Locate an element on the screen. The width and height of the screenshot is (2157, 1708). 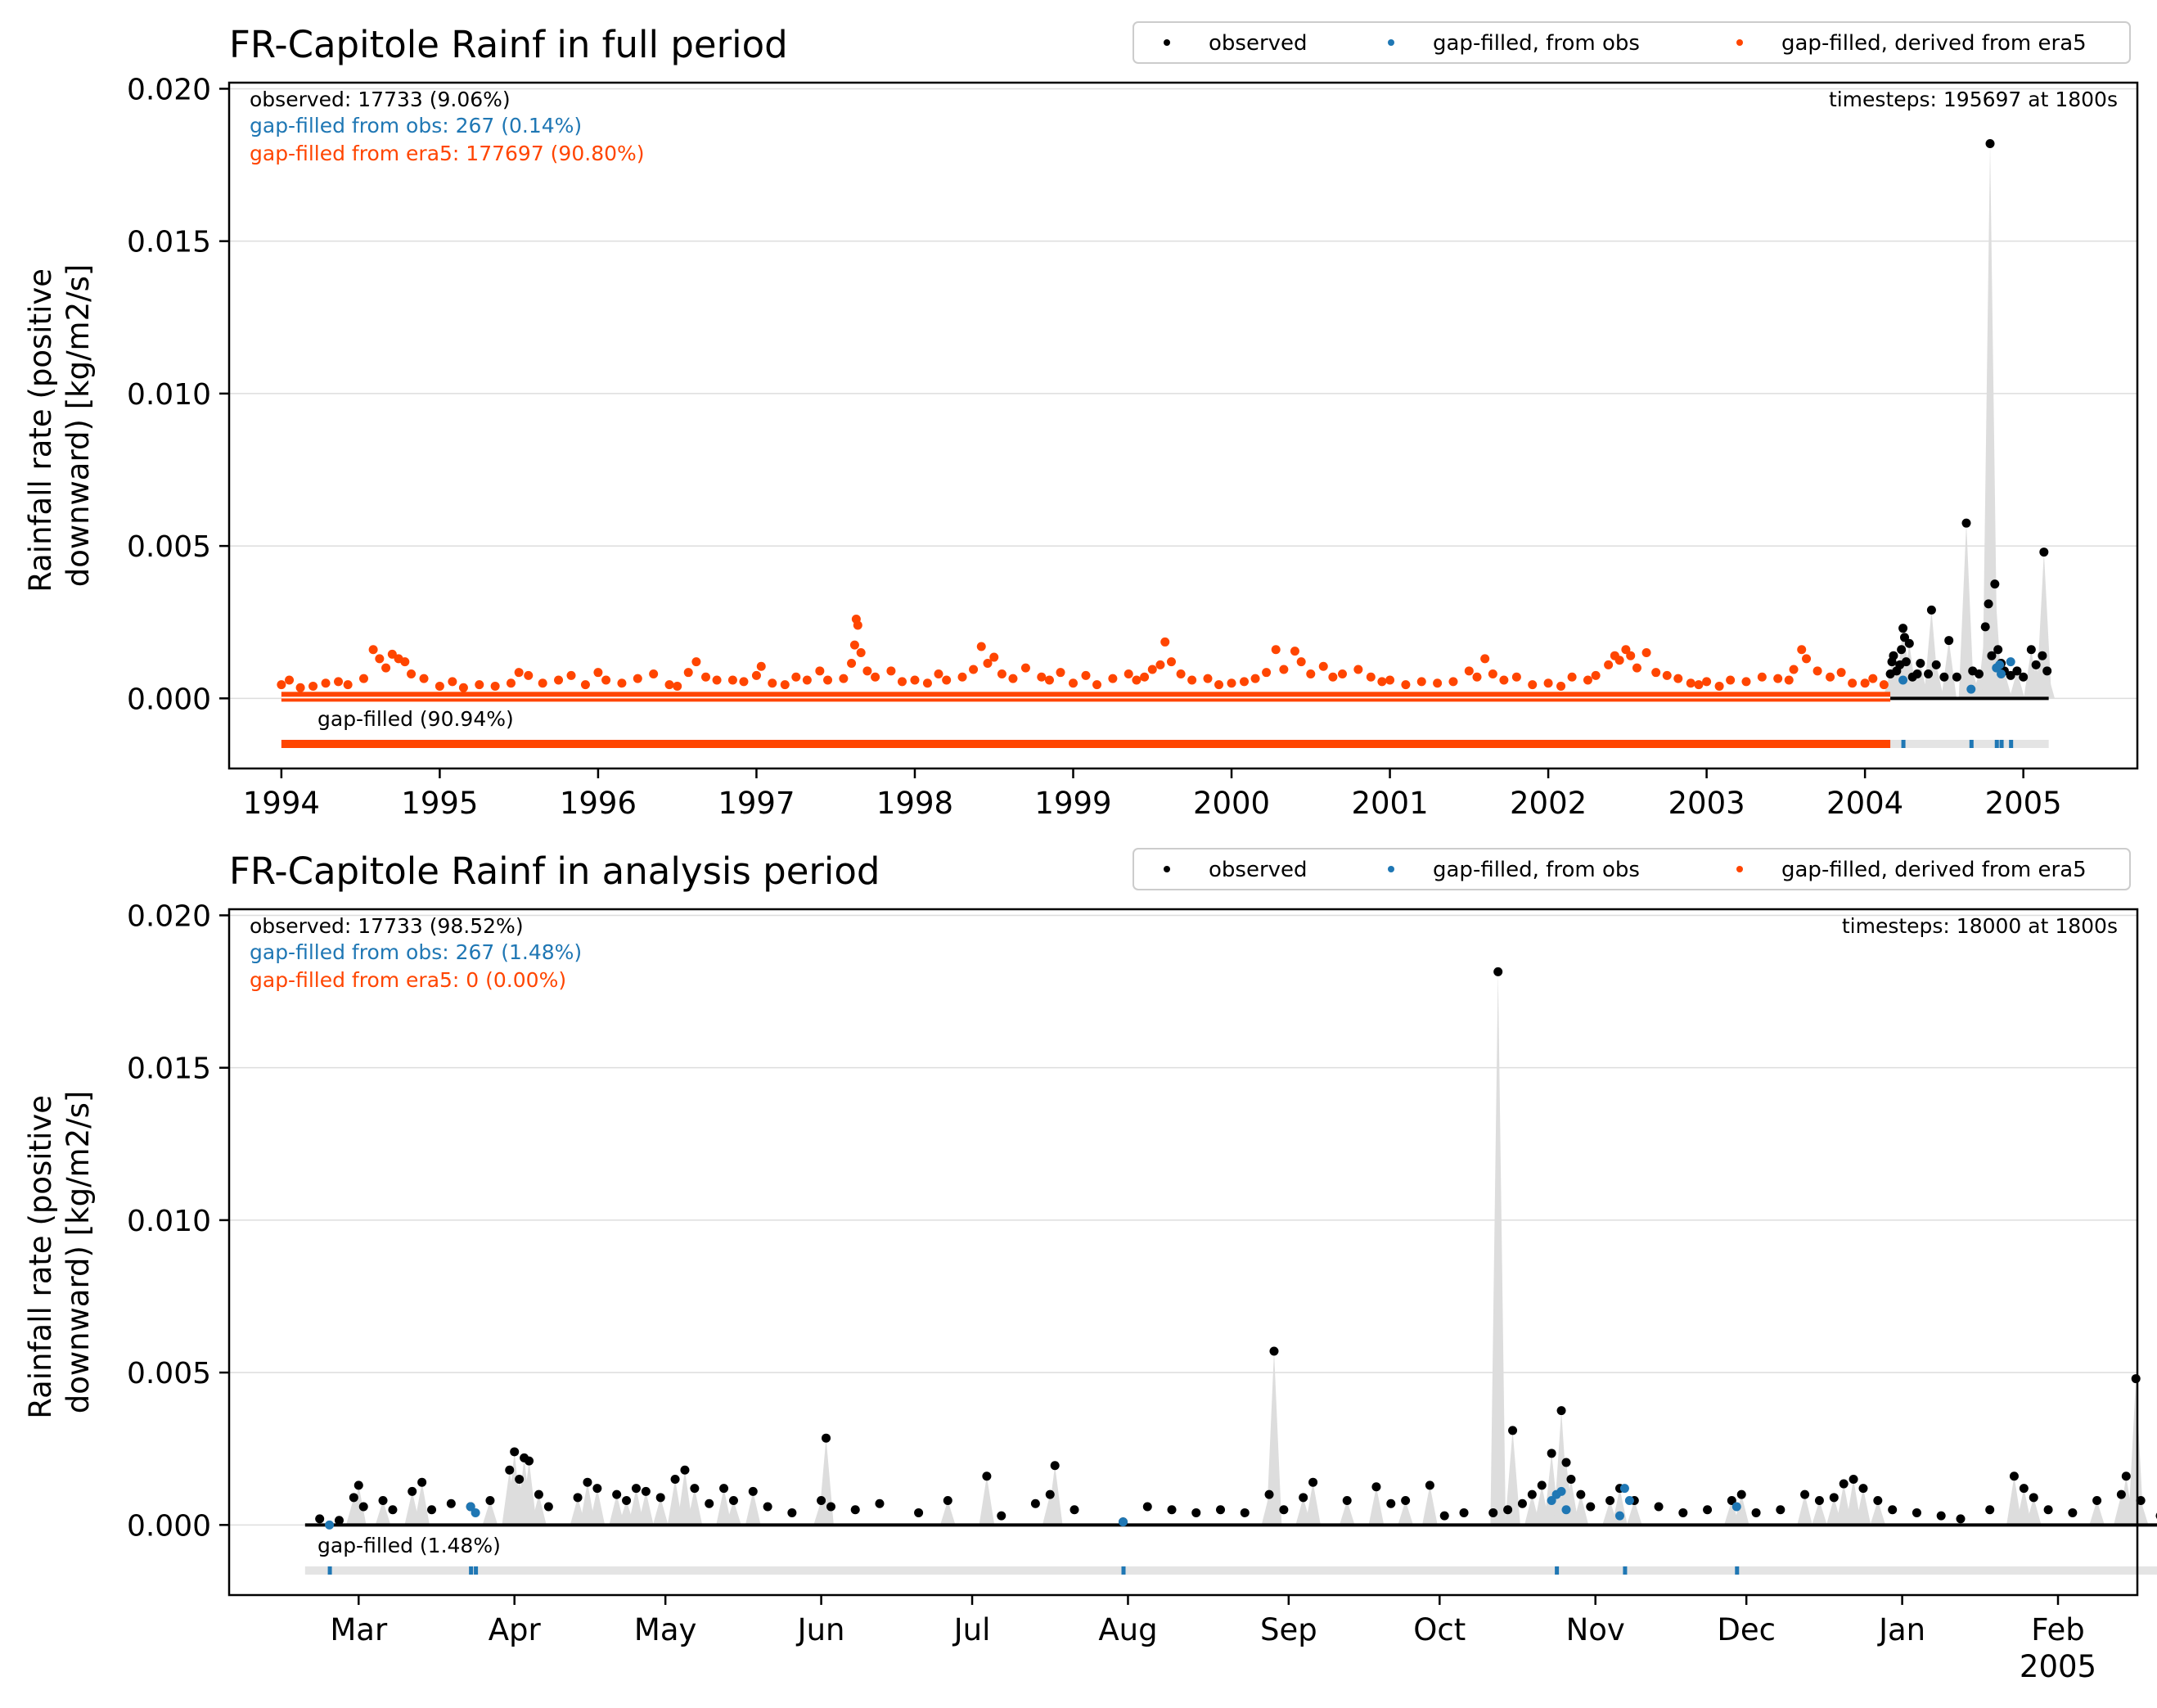
legend-label-observed: observed is located at coordinates (1258, 43).